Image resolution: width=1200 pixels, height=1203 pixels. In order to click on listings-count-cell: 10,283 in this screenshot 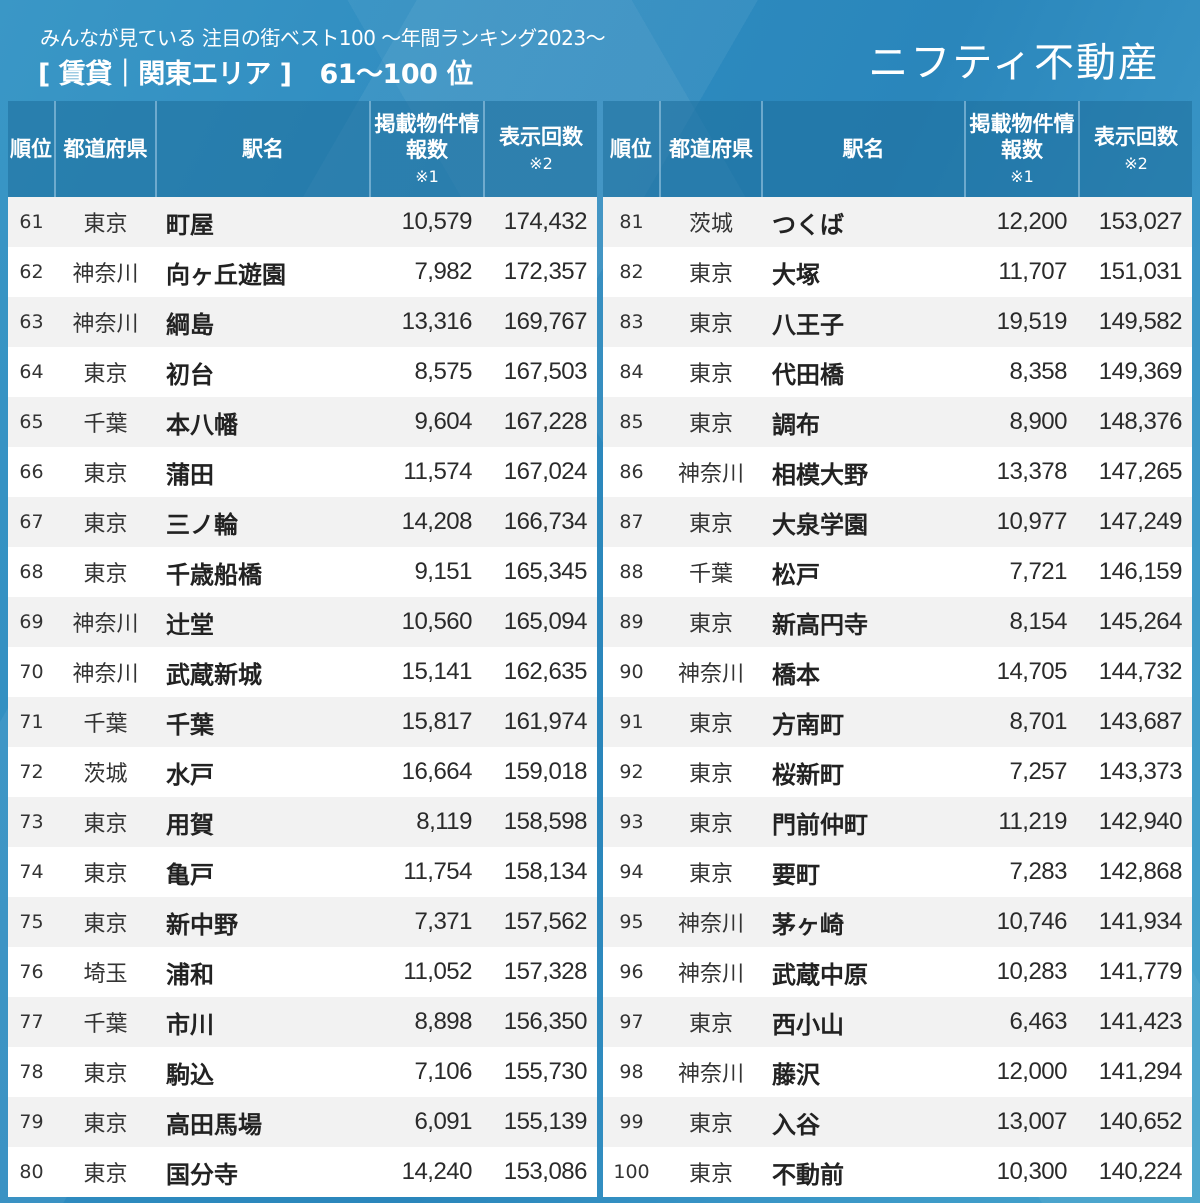, I will do `click(1022, 972)`.